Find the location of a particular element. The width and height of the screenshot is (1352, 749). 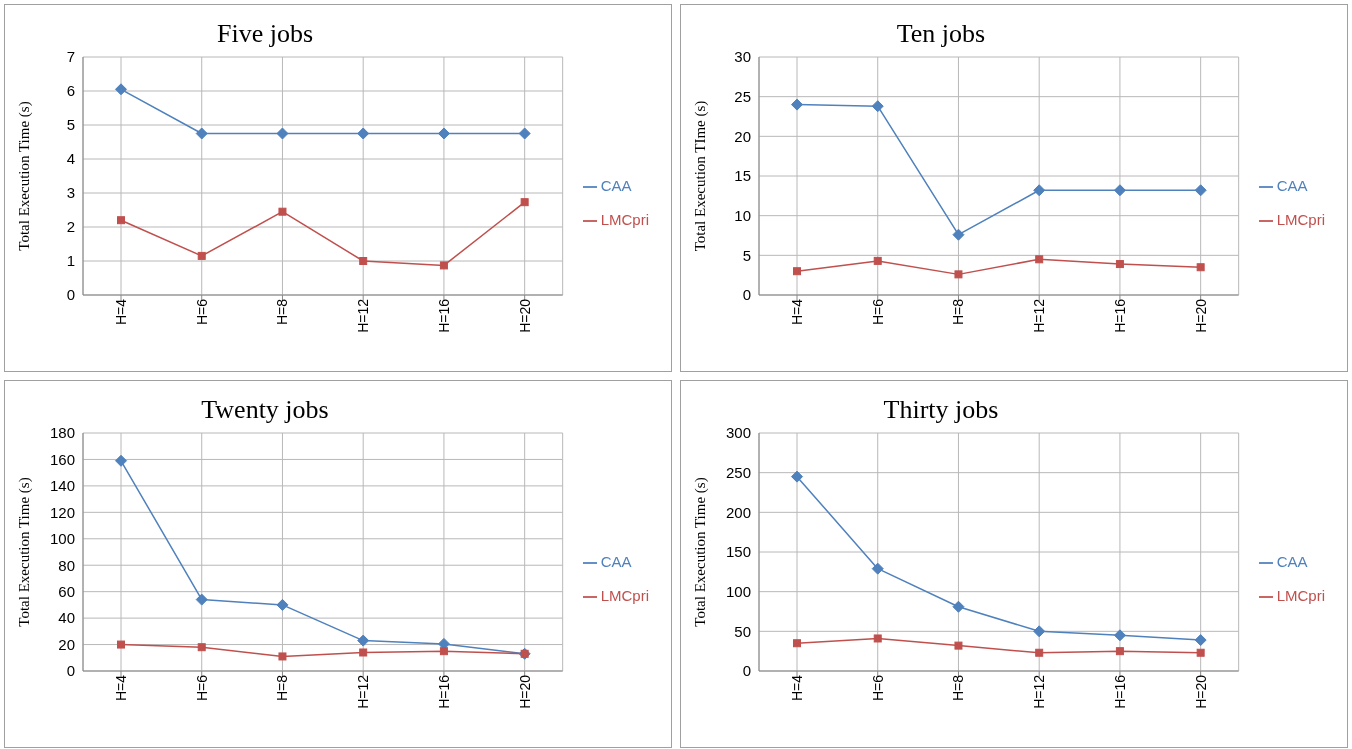

y-tick-label: 50 is located at coordinates (742, 631).